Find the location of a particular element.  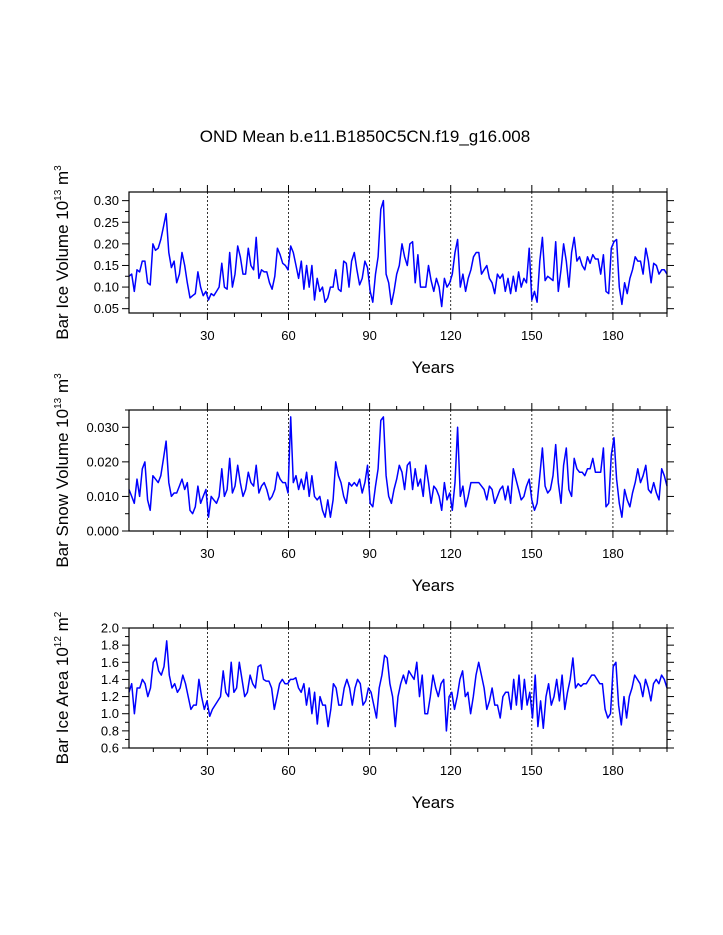

y-tick-label: 0.6 is located at coordinates (110, 748).